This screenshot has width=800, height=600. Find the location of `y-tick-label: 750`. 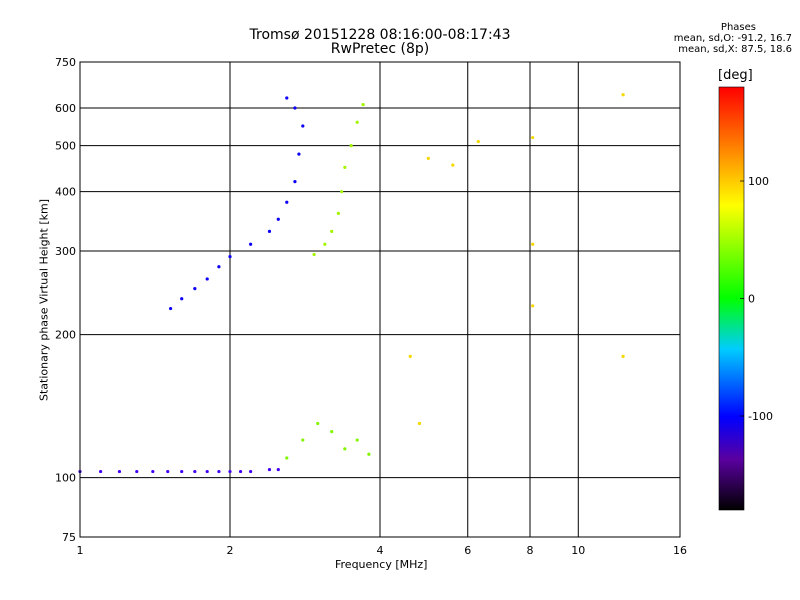

y-tick-label: 750 is located at coordinates (65, 62).